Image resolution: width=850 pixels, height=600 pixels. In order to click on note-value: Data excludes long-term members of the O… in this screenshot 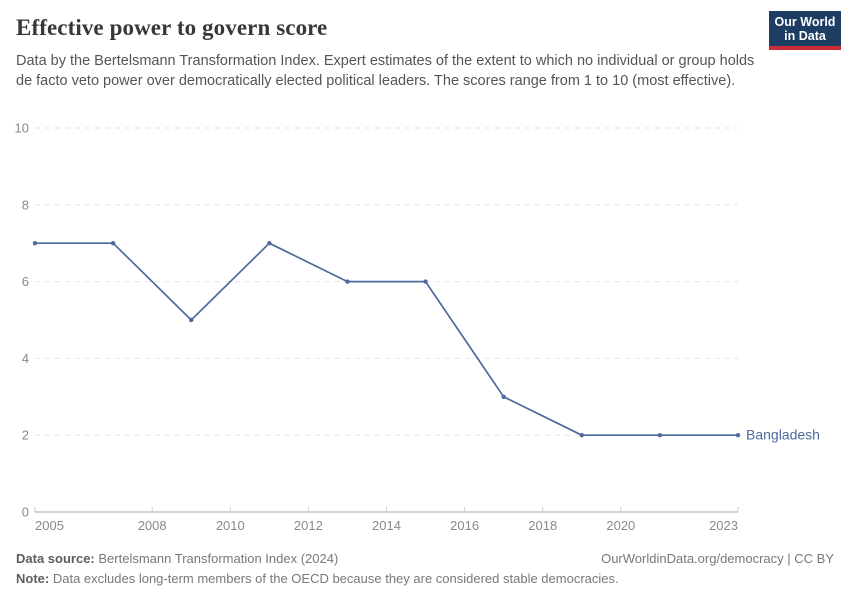, I will do `click(335, 578)`.